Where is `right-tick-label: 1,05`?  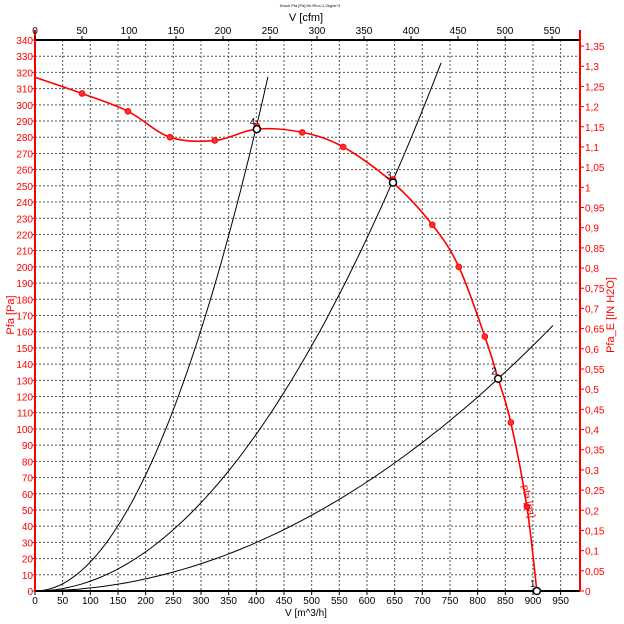 right-tick-label: 1,05 is located at coordinates (595, 168).